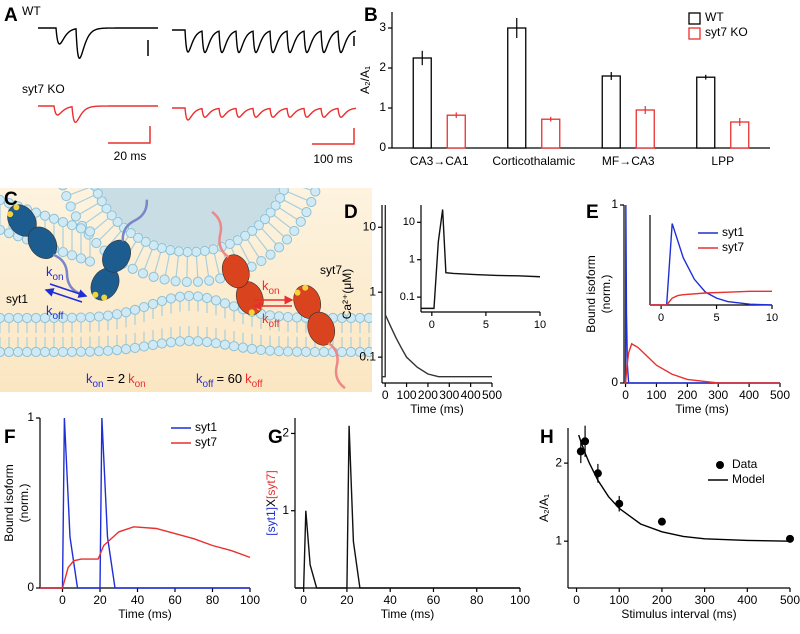  Describe the element at coordinates (748, 479) in the screenshot. I see `legend-label: Model` at that location.